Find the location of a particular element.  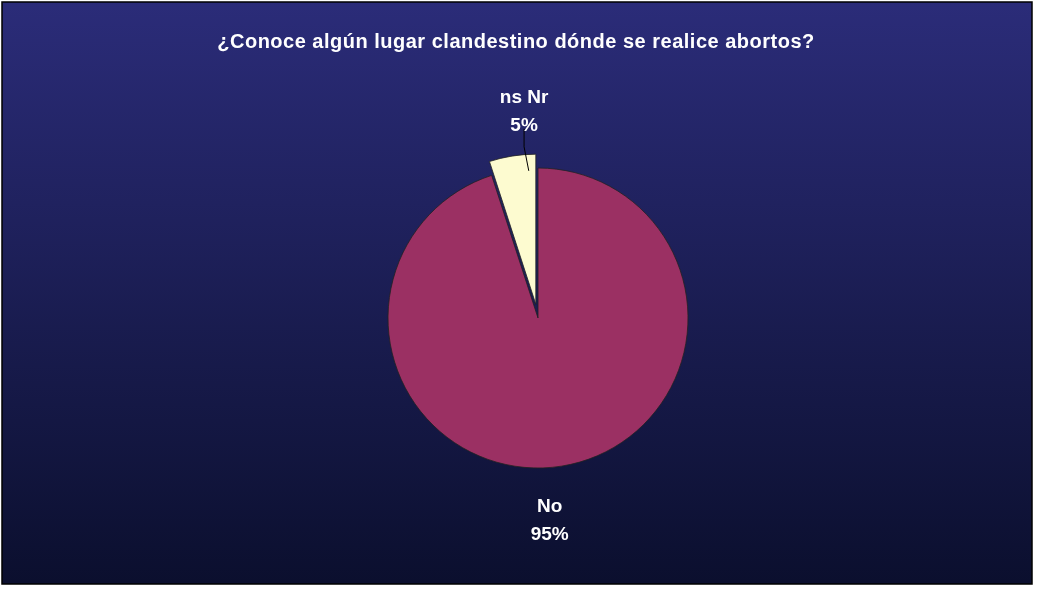

chart-title: ¿Conoce algún lugar clandestino dónde se realice abortos? is located at coordinates (516, 41).